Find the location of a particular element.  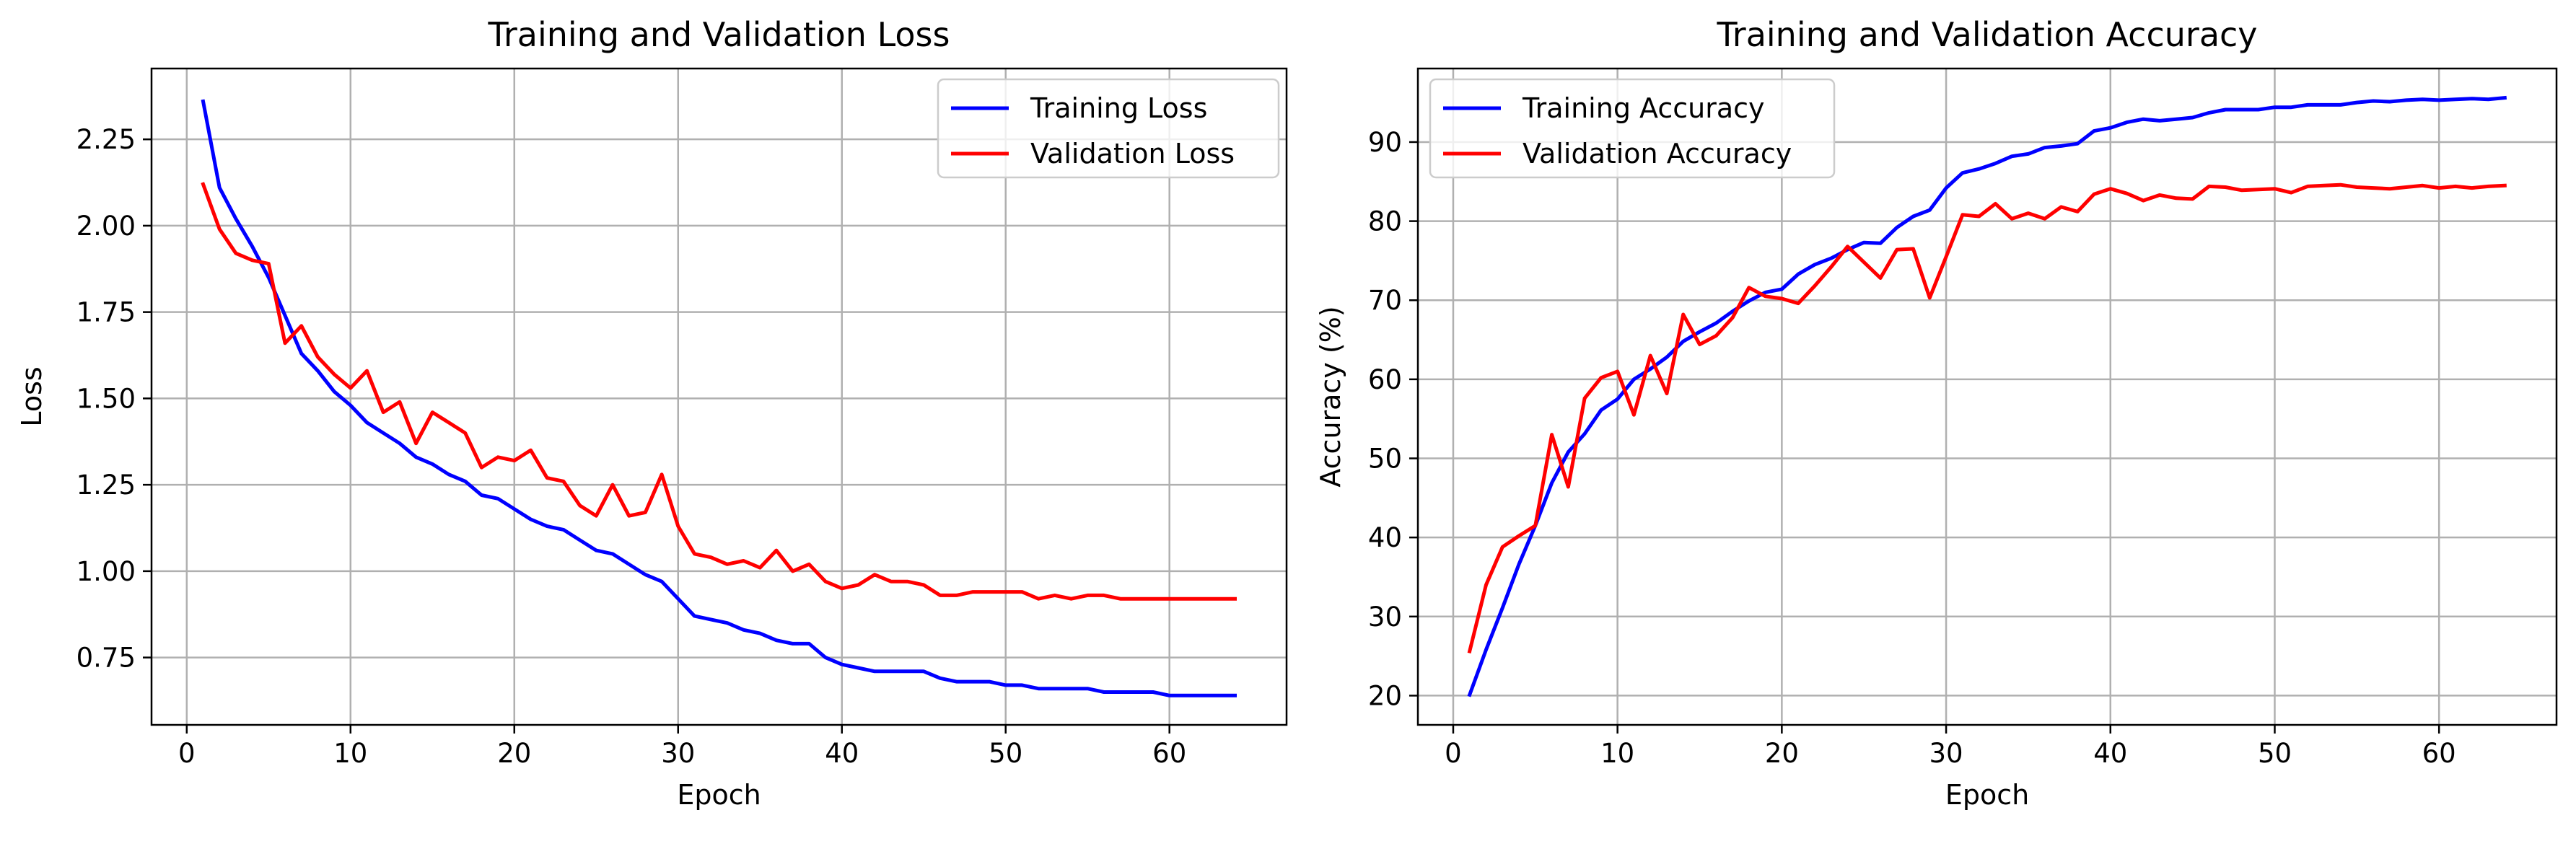

y-tick-label: 1.75 is located at coordinates (106, 312).